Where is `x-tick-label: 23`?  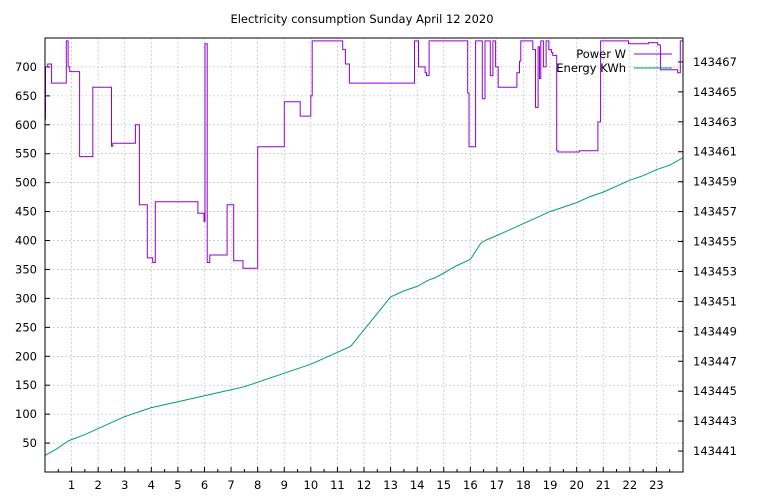 x-tick-label: 23 is located at coordinates (656, 485).